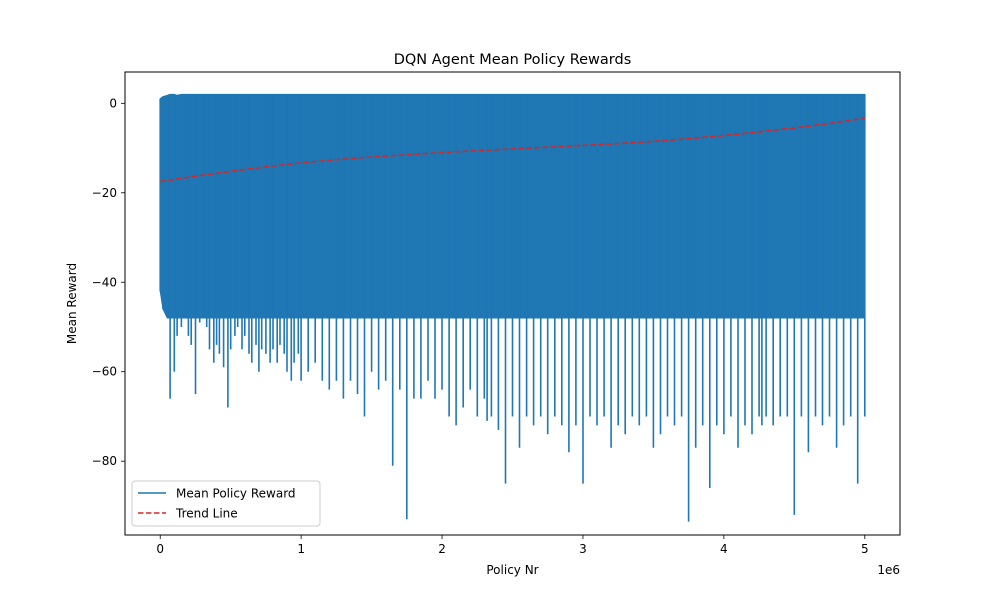  I want to click on y-tick-label: −60, so click(104, 372).